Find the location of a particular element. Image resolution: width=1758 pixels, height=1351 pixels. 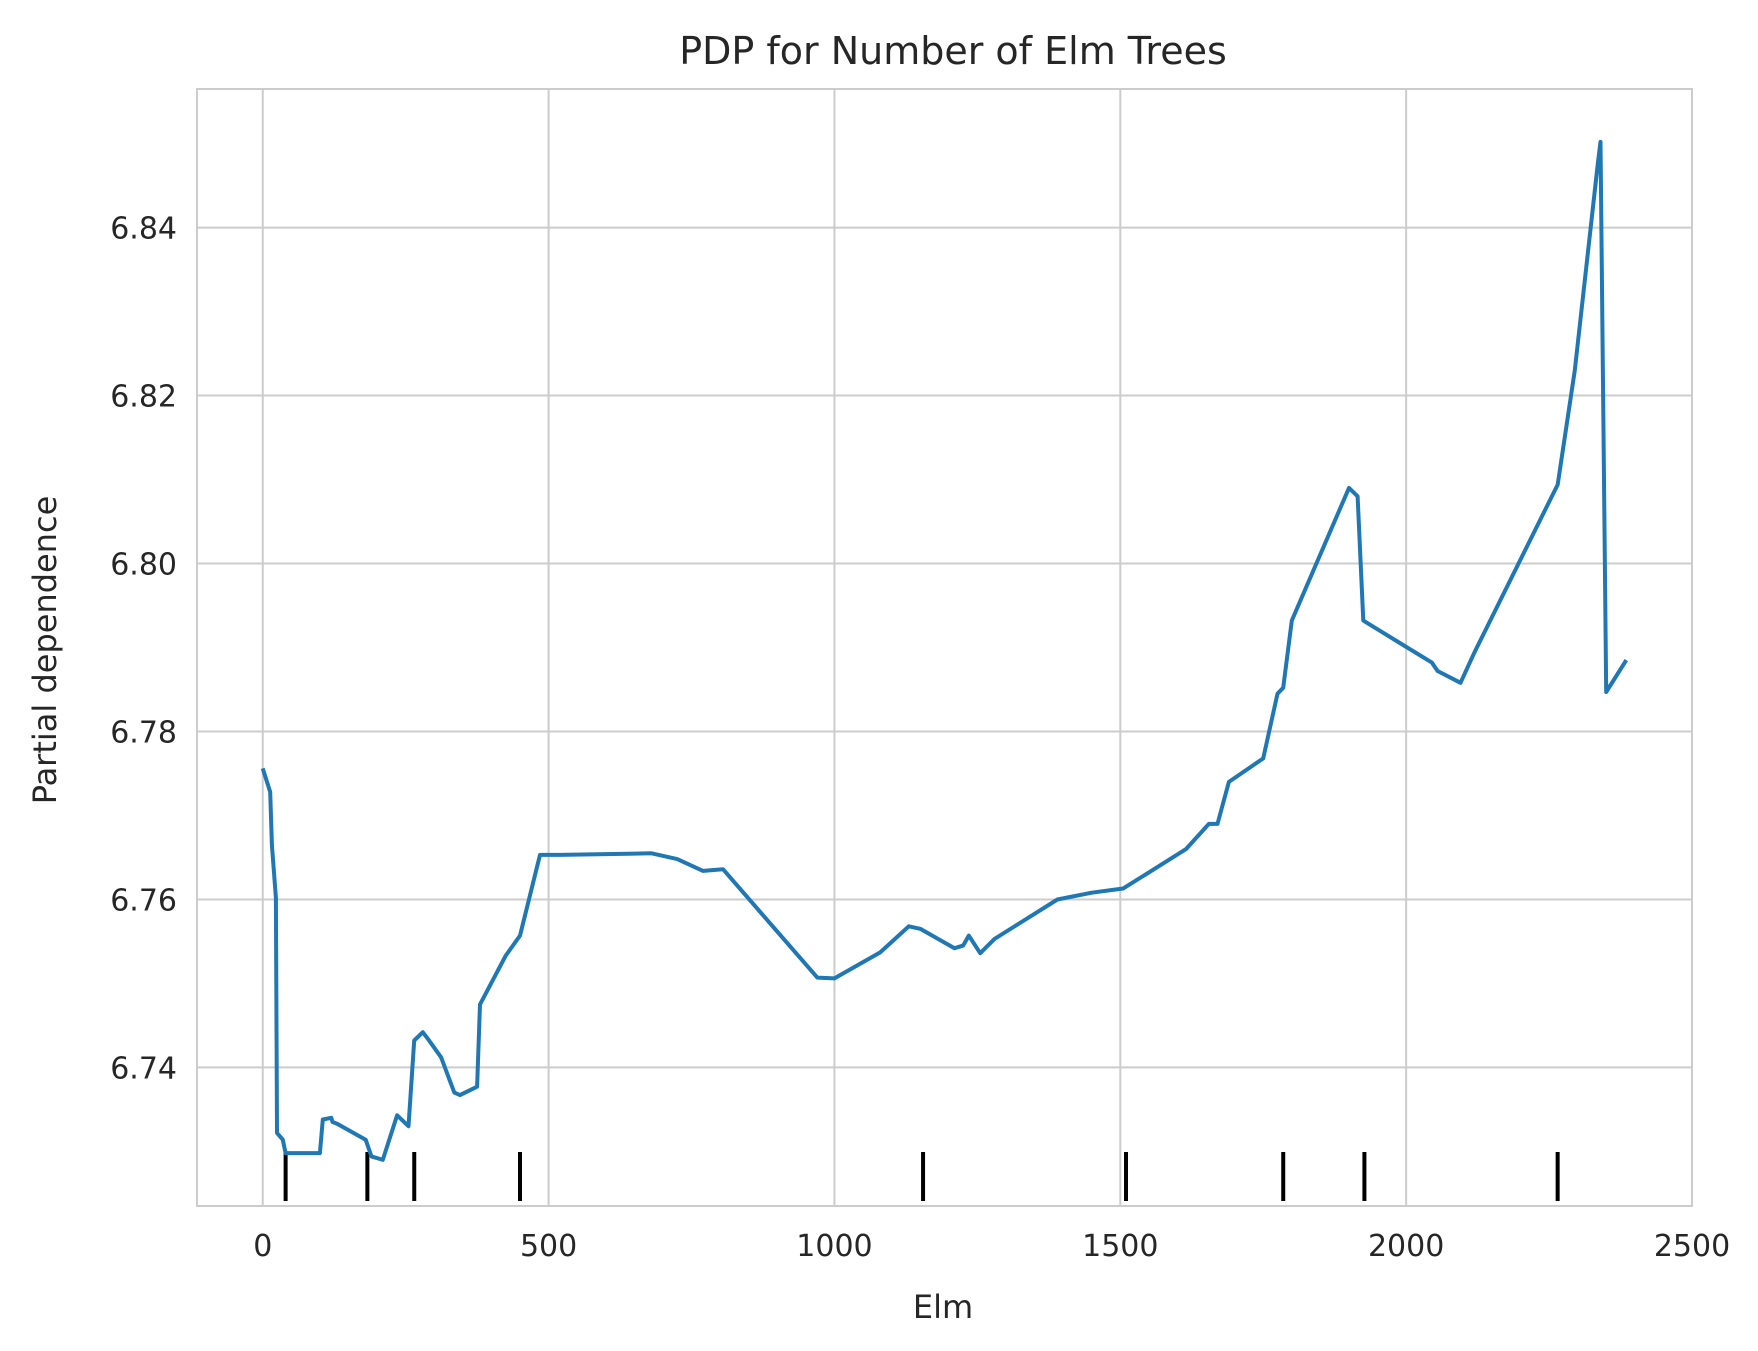

y-axis-label: Partial dependence is located at coordinates (45, 650).